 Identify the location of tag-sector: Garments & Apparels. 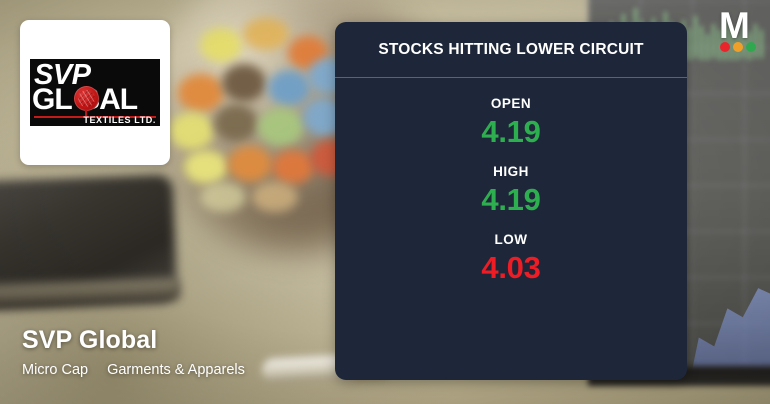
(176, 370).